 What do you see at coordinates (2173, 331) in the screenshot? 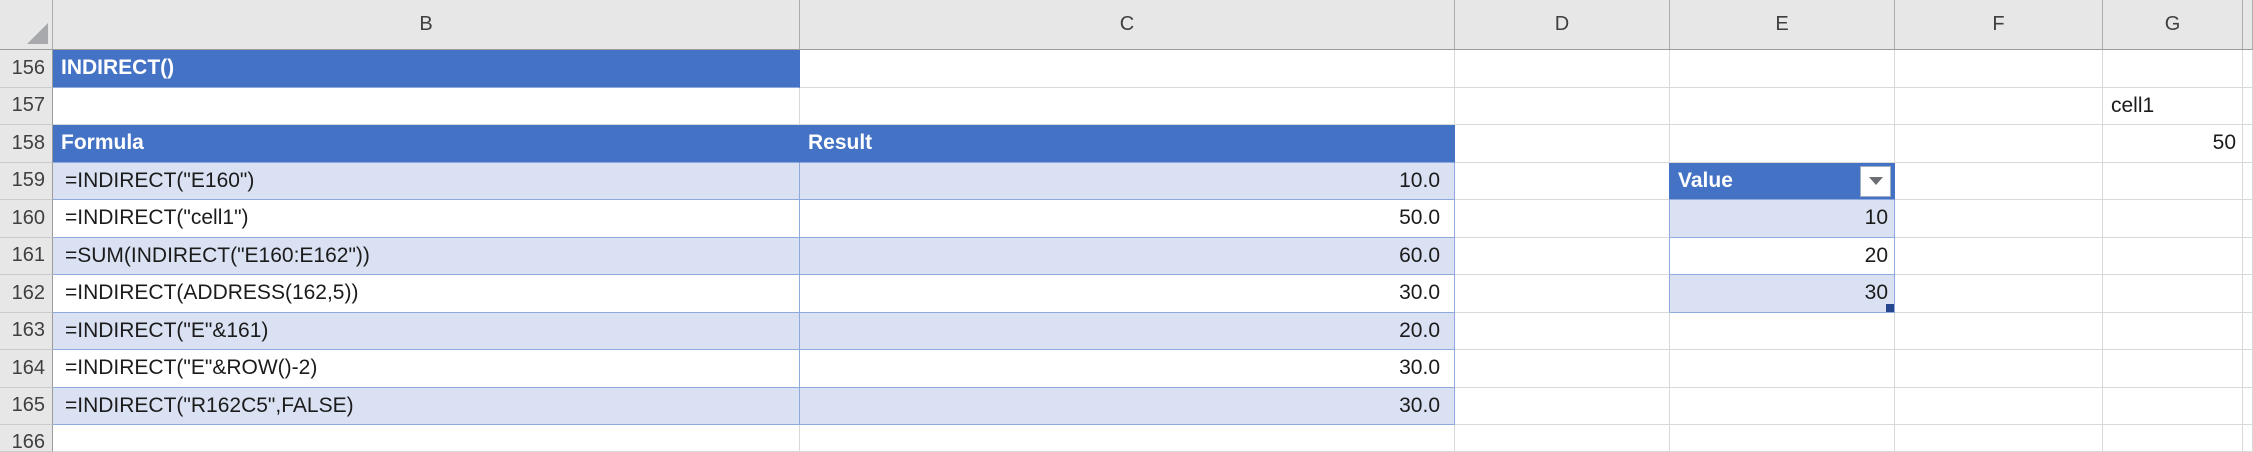
I see `cell-g163` at bounding box center [2173, 331].